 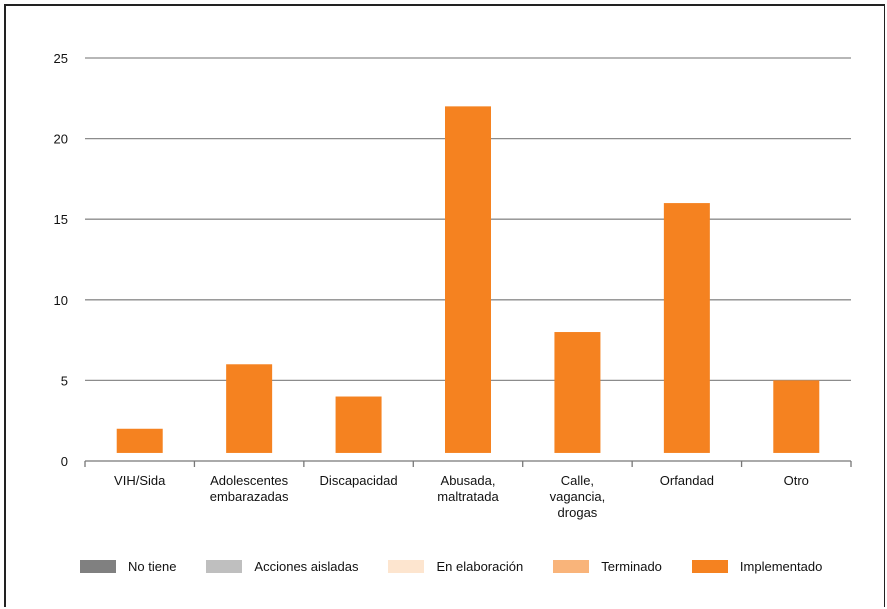 I want to click on legend-item: En elaboración, so click(x=455, y=566).